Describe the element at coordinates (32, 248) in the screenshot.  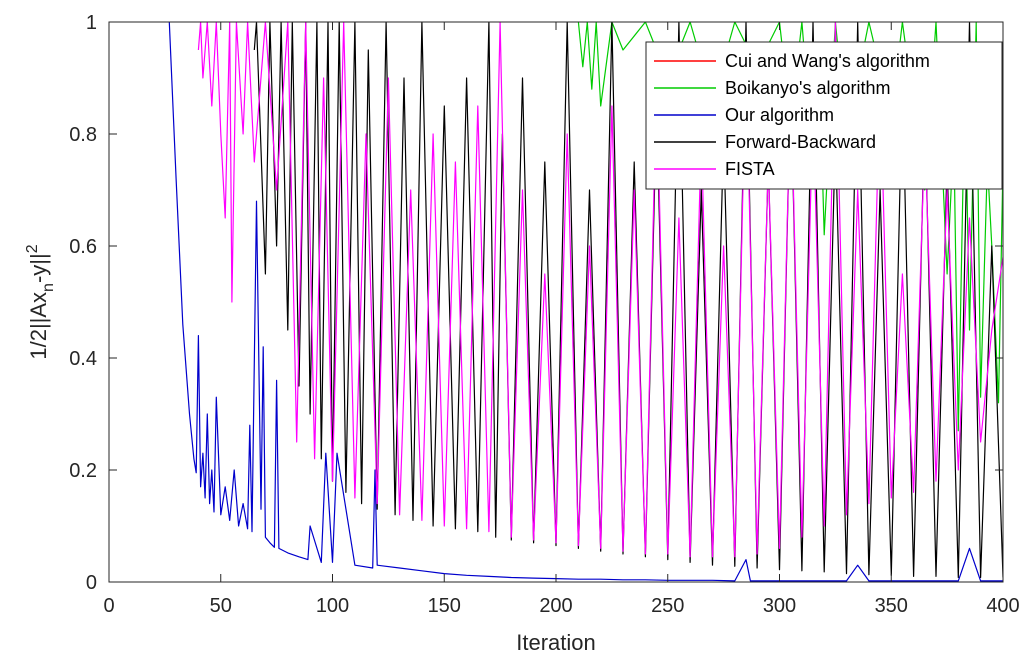
I see `y-axis-label-superscript: 2` at that location.